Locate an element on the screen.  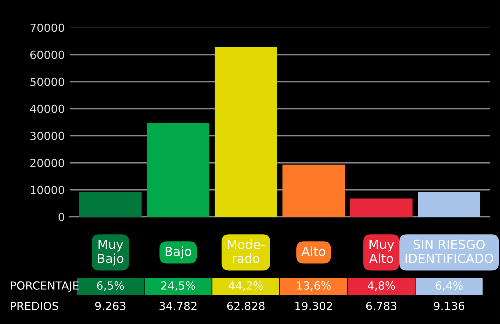
y-tick-label: 70000 is located at coordinates (47, 28).